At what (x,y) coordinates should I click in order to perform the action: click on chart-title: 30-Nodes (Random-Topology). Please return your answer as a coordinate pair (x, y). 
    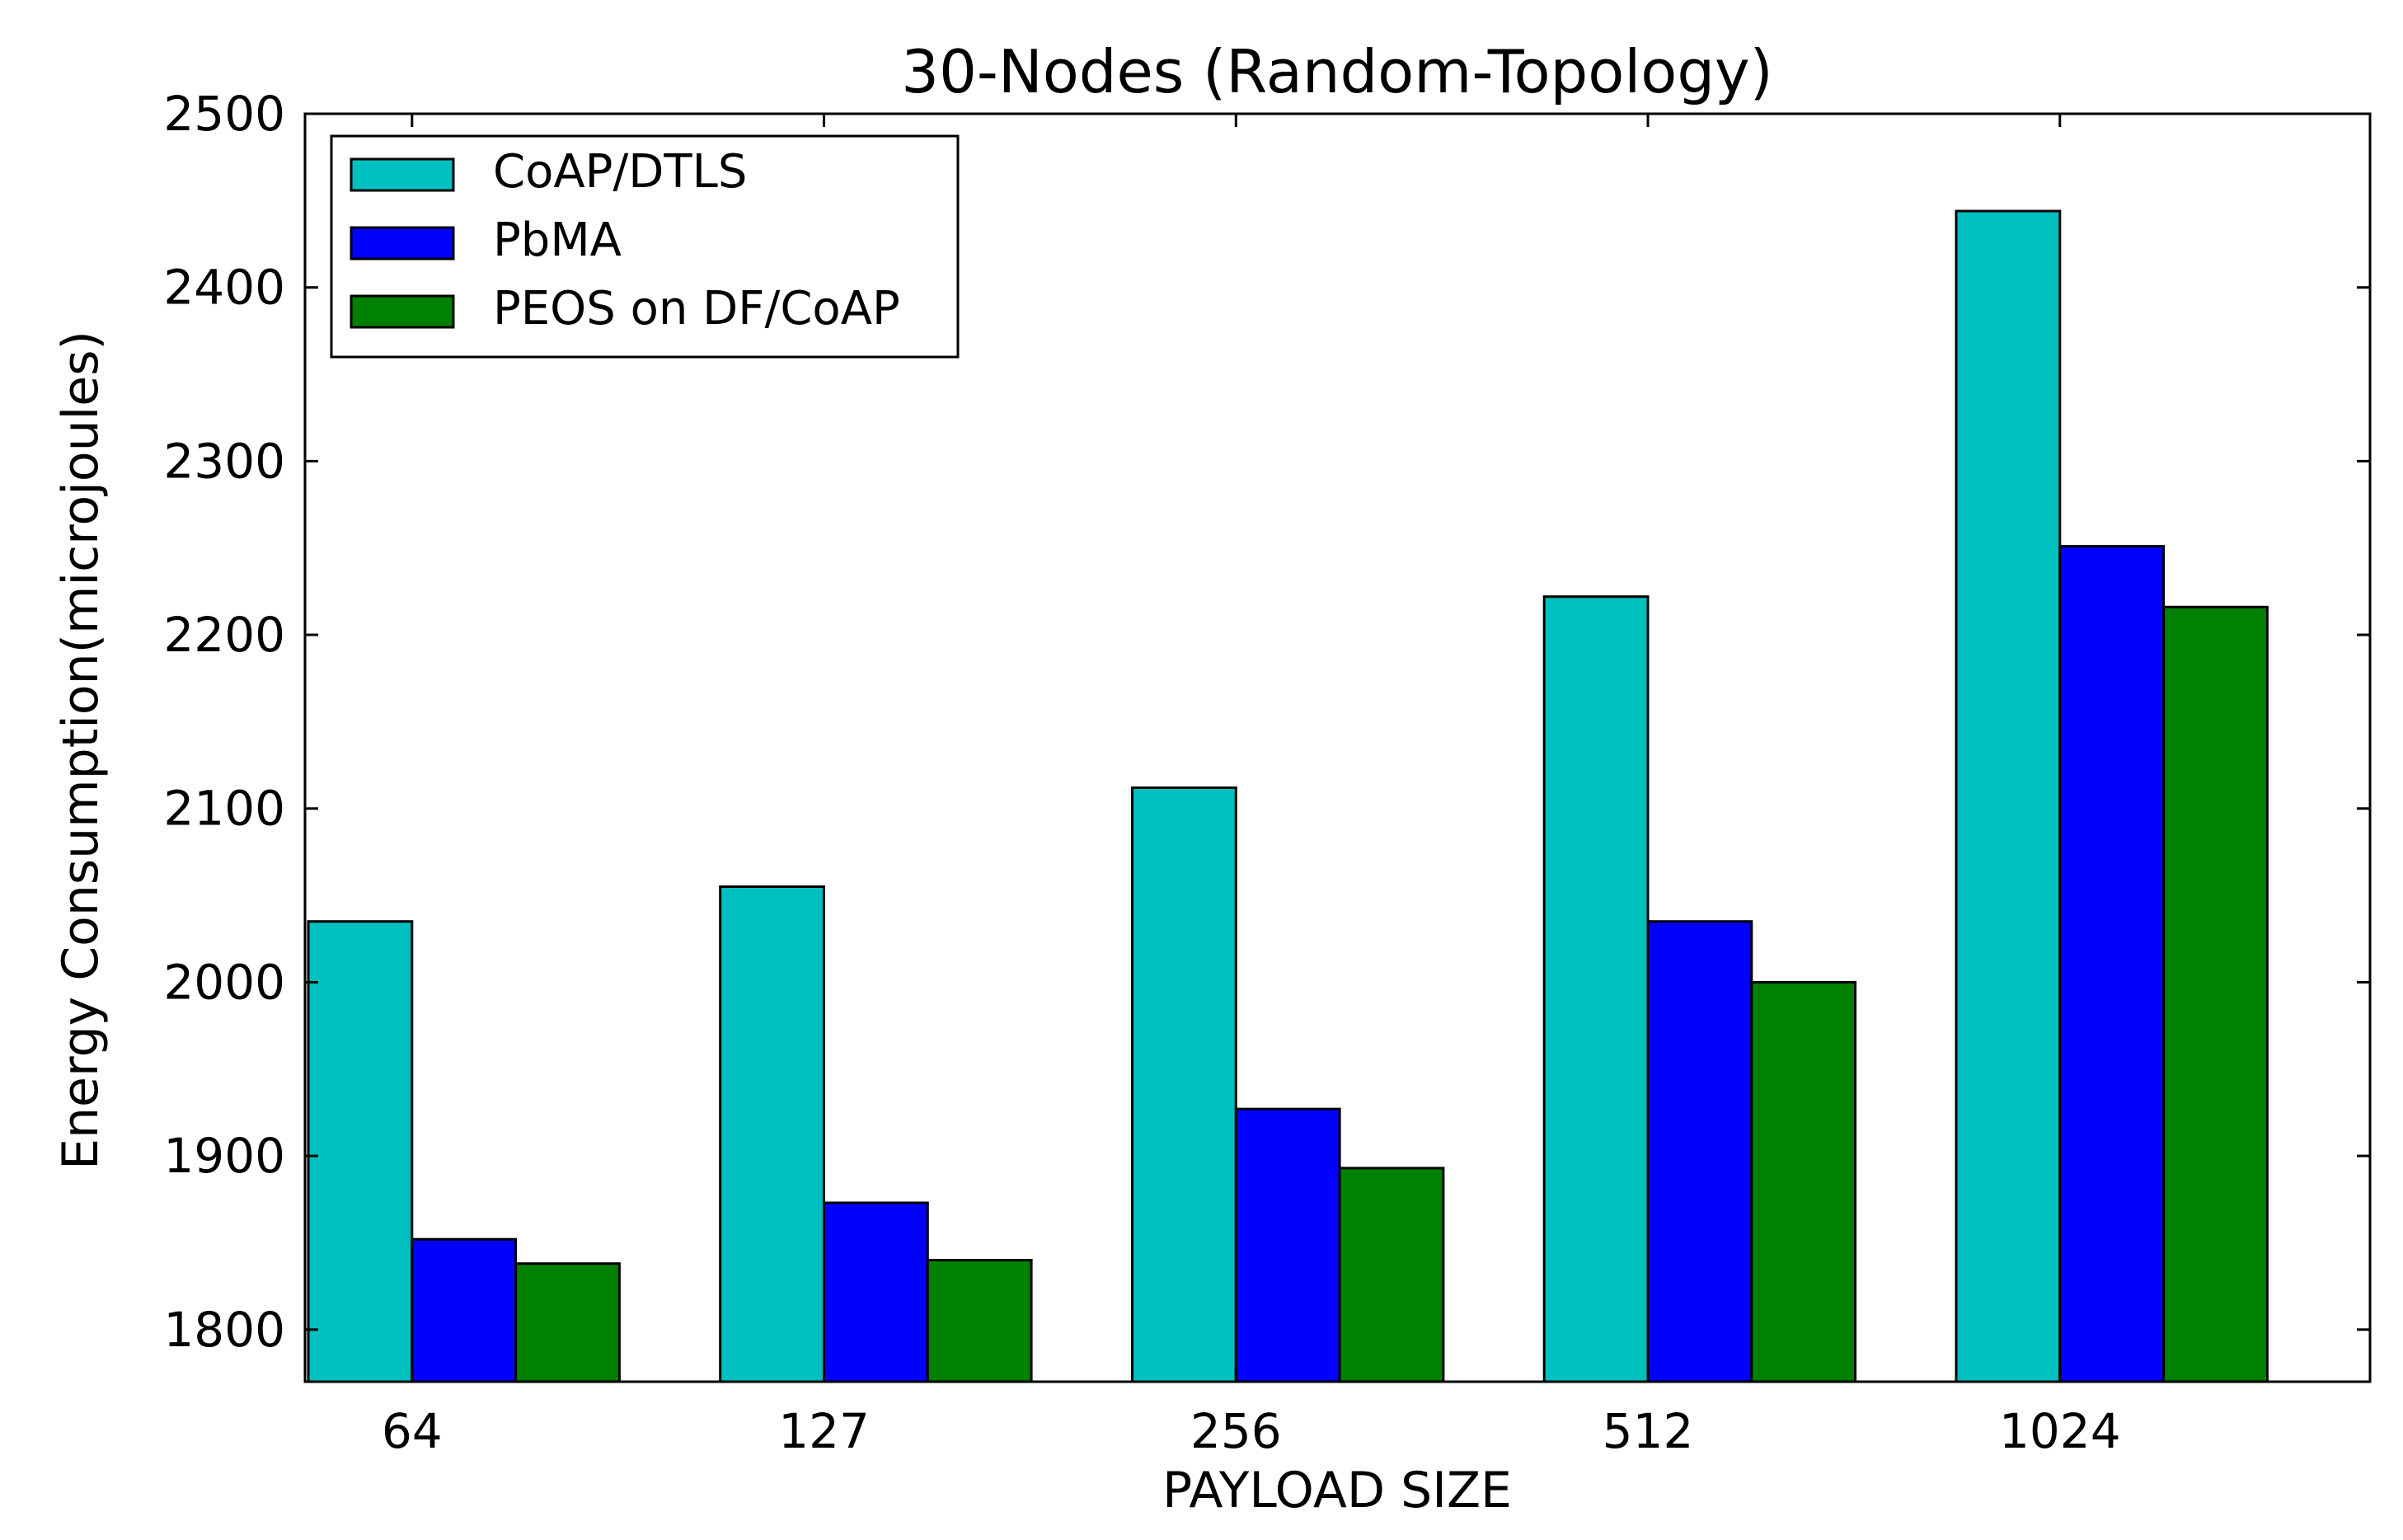
    Looking at the image, I should click on (1336, 71).